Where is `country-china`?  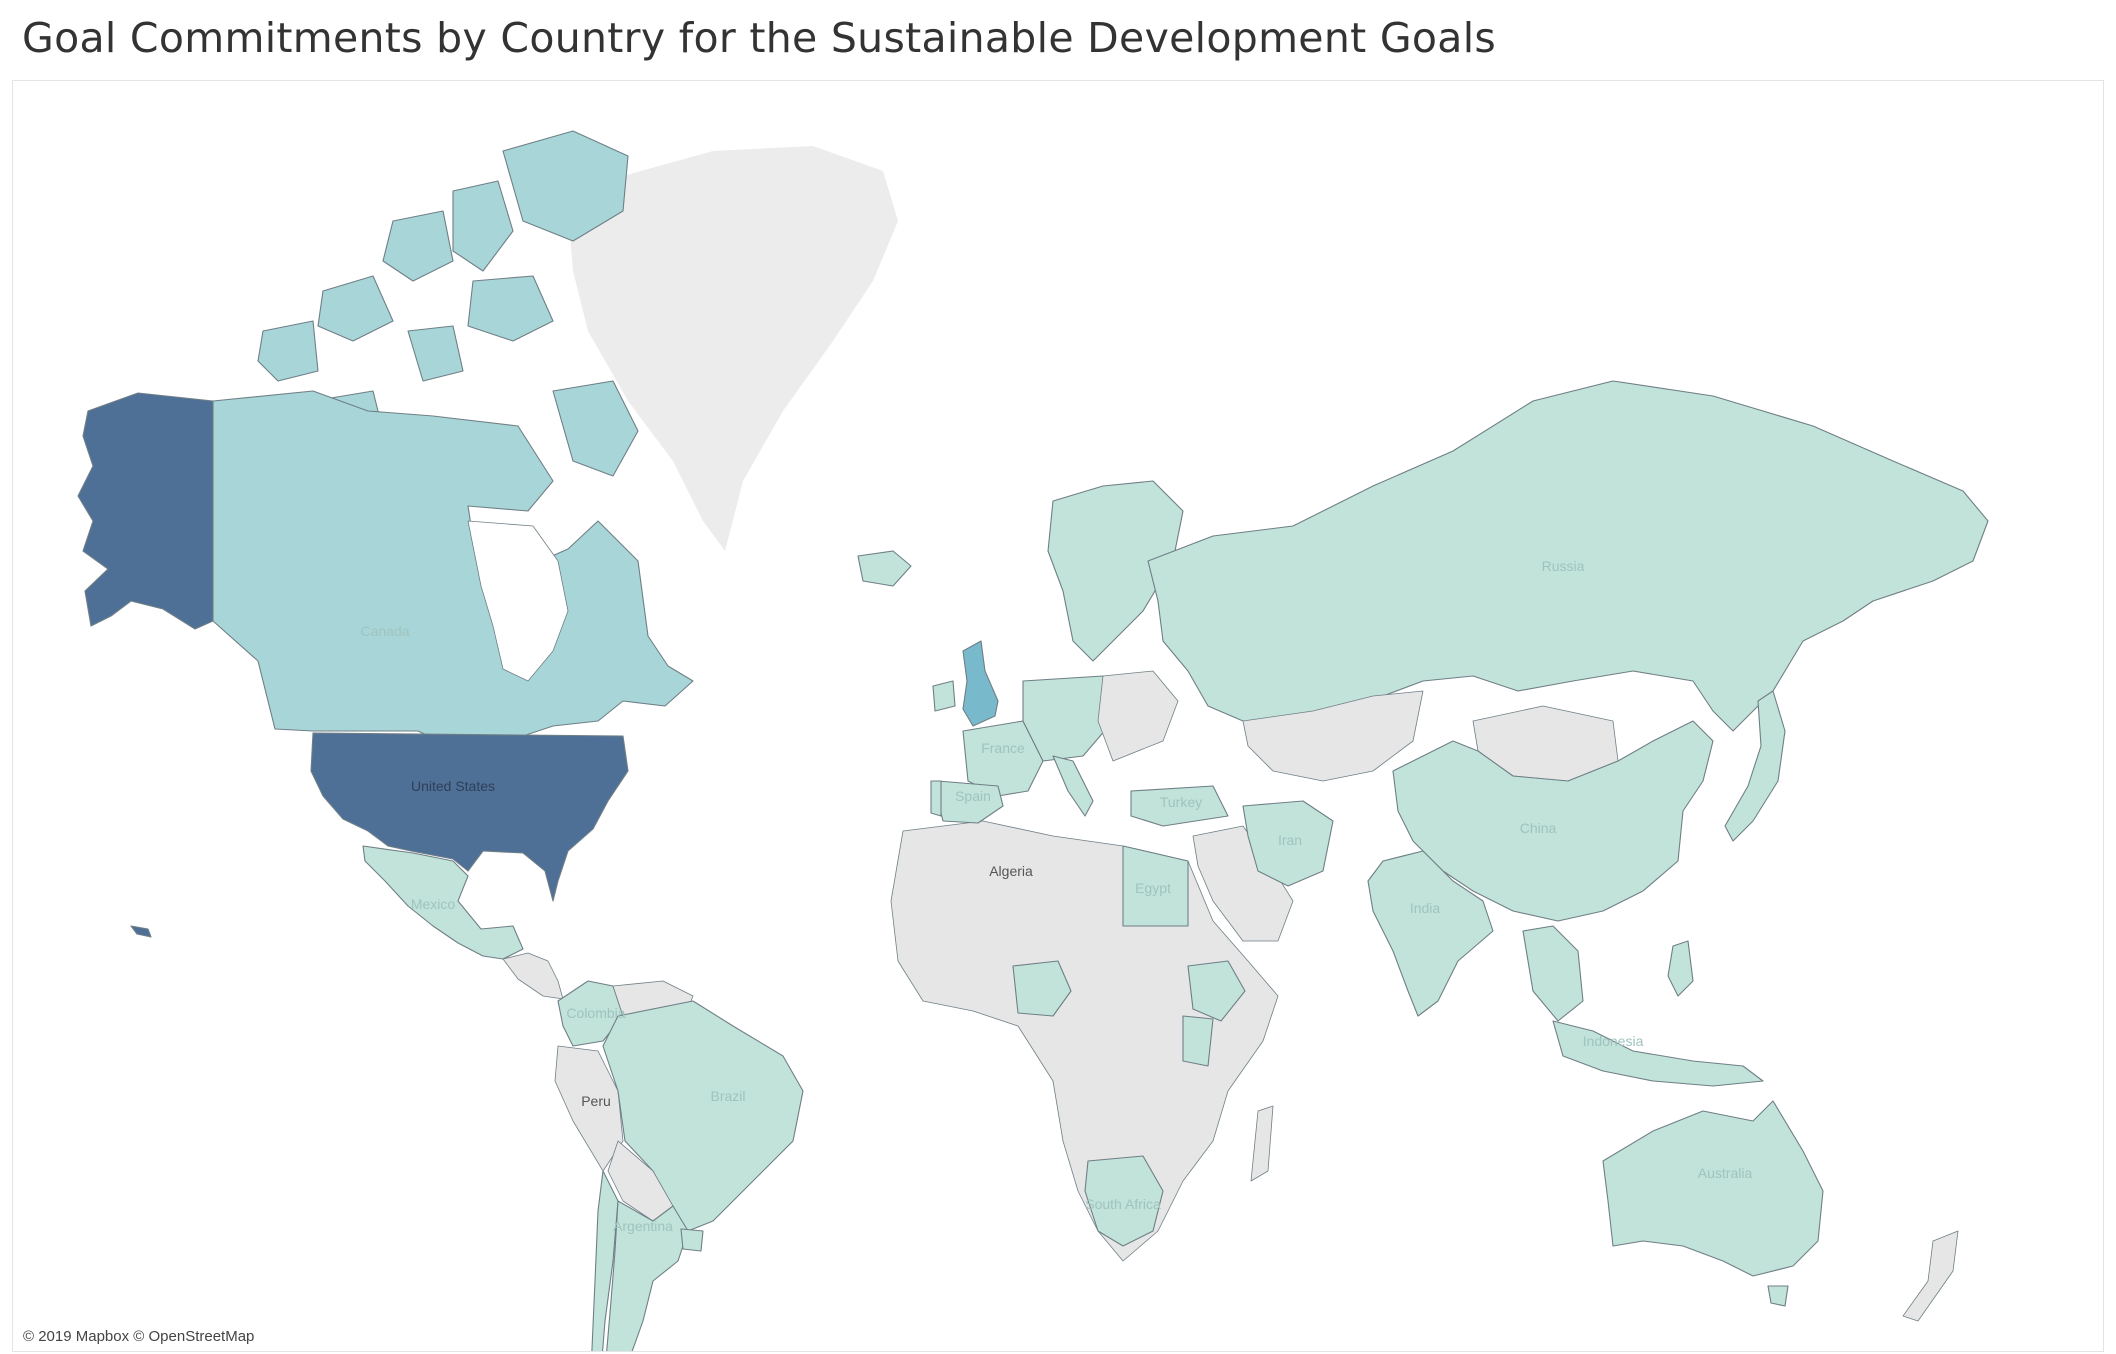 country-china is located at coordinates (1553, 821).